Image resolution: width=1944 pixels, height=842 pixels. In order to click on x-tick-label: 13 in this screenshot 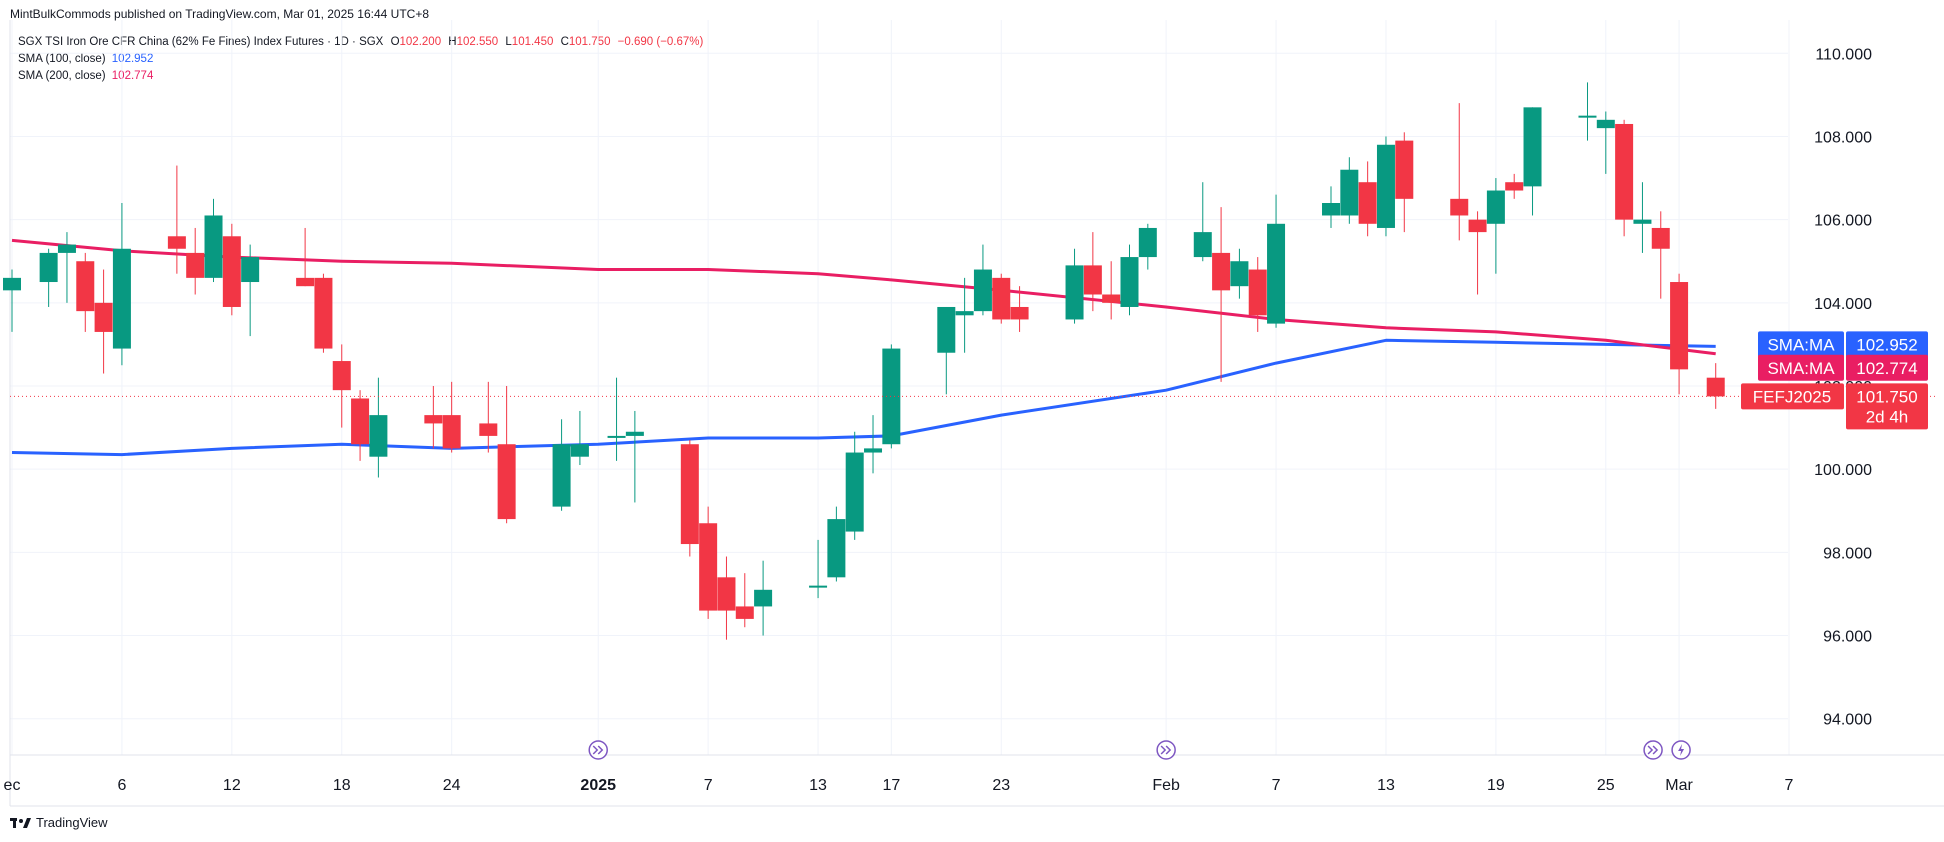, I will do `click(1386, 785)`.